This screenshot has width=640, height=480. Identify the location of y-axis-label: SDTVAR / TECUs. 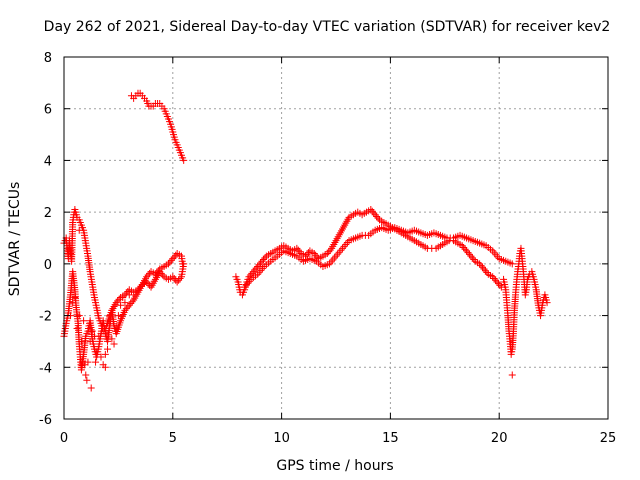
(15, 239).